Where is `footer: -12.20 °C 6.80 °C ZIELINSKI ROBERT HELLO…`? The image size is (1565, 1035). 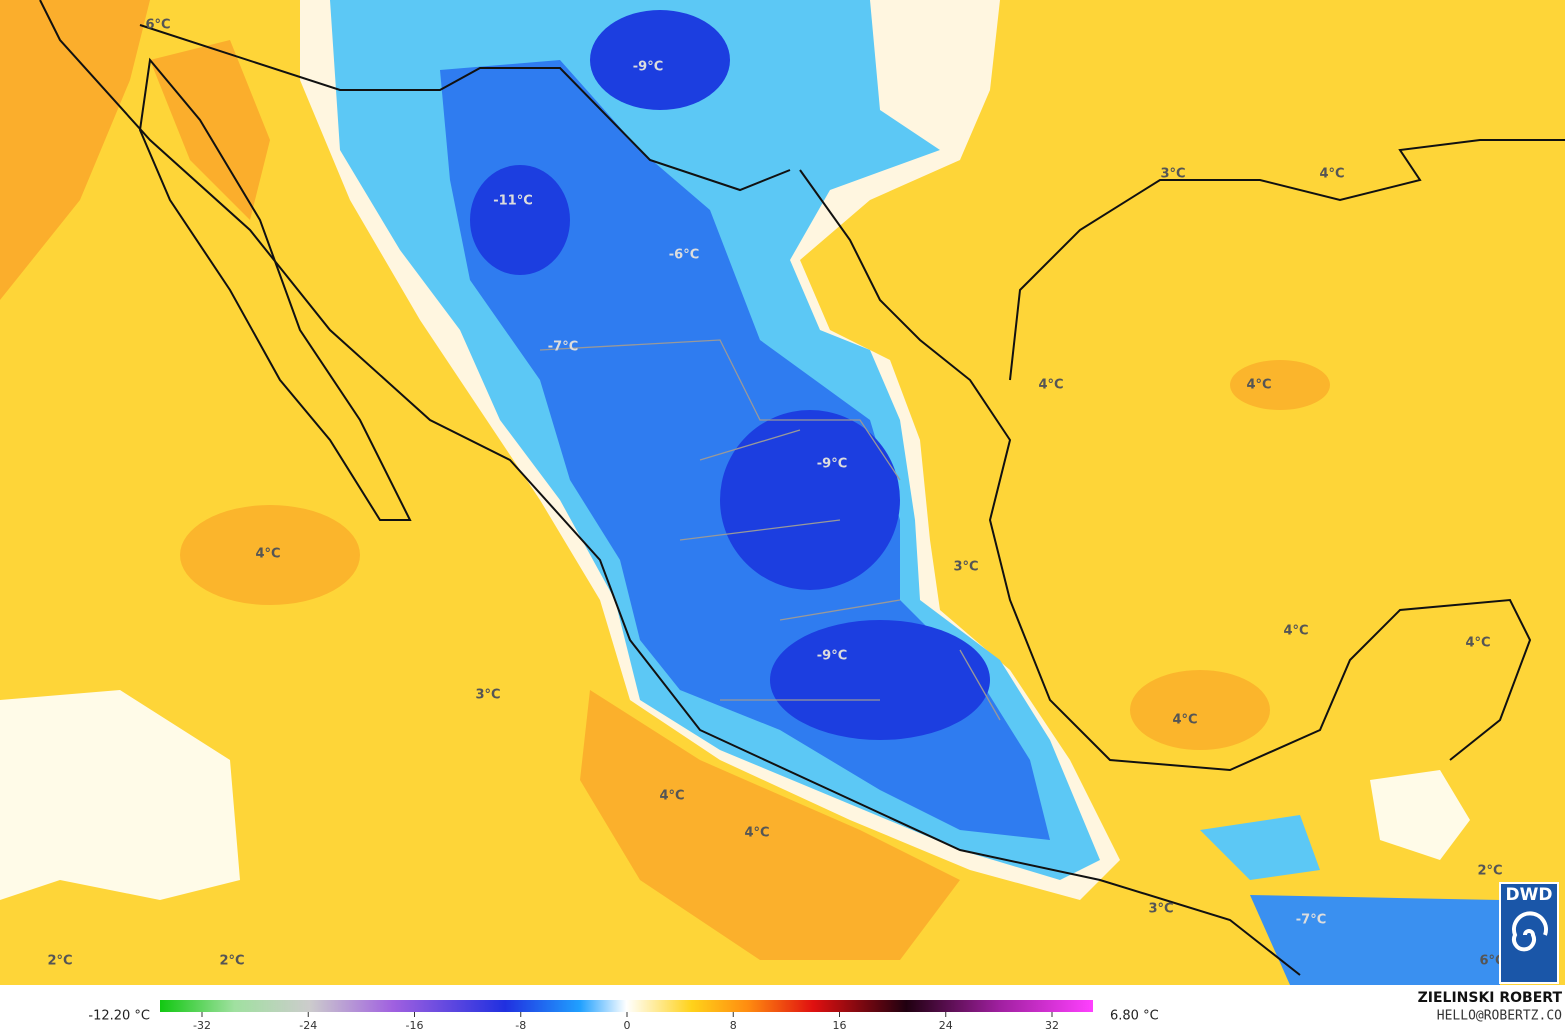 footer: -12.20 °C 6.80 °C ZIELINSKI ROBERT HELLO… is located at coordinates (825, 1011).